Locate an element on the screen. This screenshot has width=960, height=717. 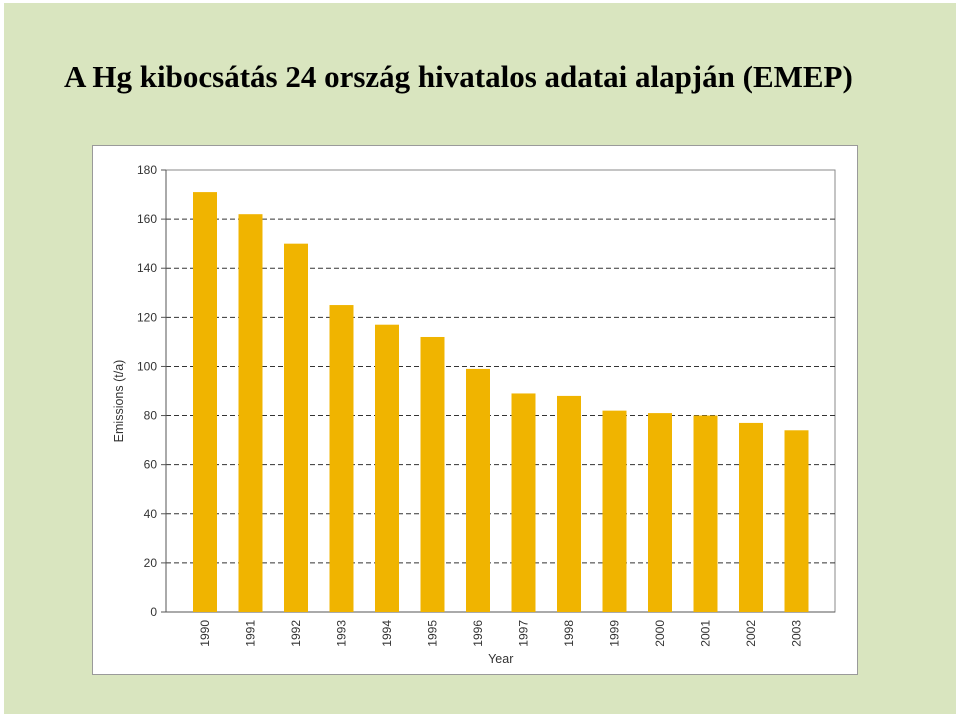
x-tick-label-1993: 1993 is located at coordinates (342, 633).